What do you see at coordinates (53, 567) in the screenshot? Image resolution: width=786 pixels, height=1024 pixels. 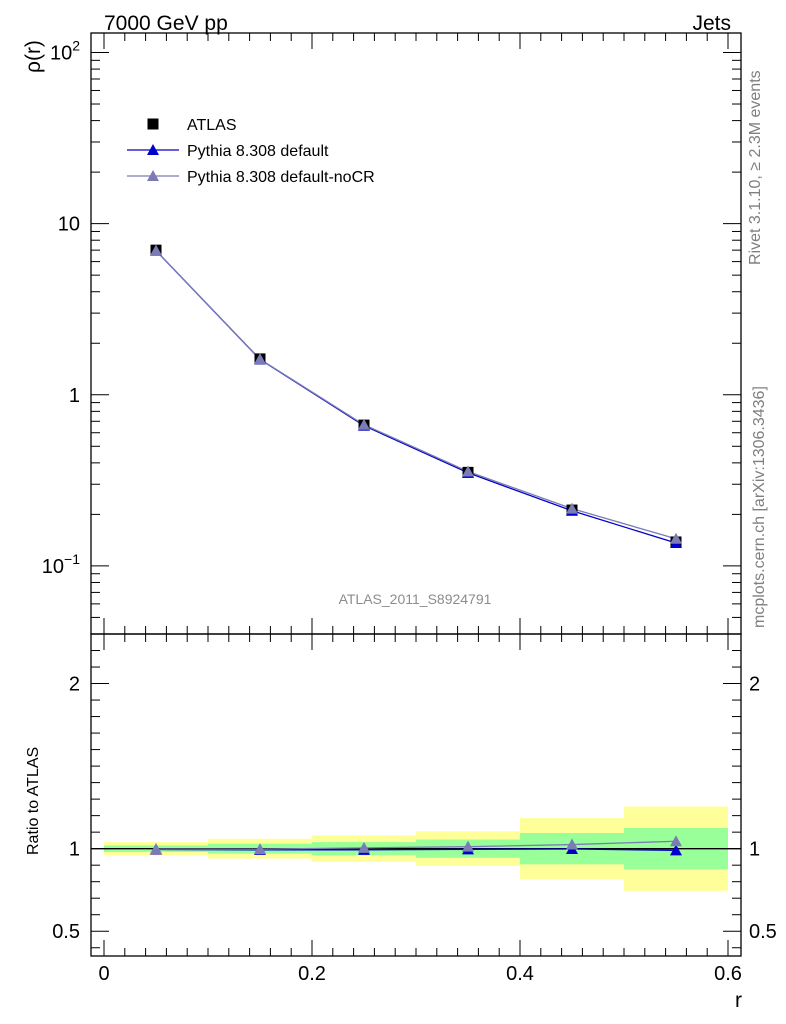 I see `main-y-tick-base-3: 10` at bounding box center [53, 567].